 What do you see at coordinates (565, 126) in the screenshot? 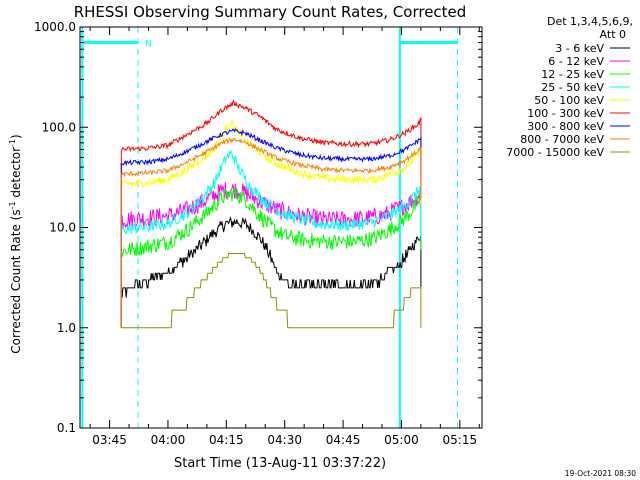
I see `legend-label: 300 - 800 keV` at bounding box center [565, 126].